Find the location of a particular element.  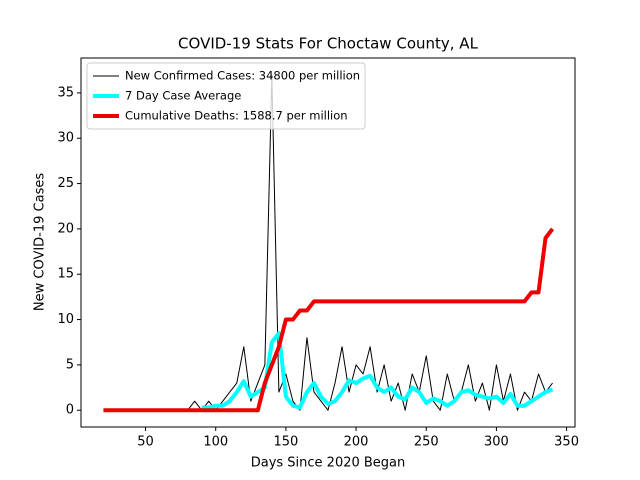

x-tick-label: 100 is located at coordinates (215, 442).